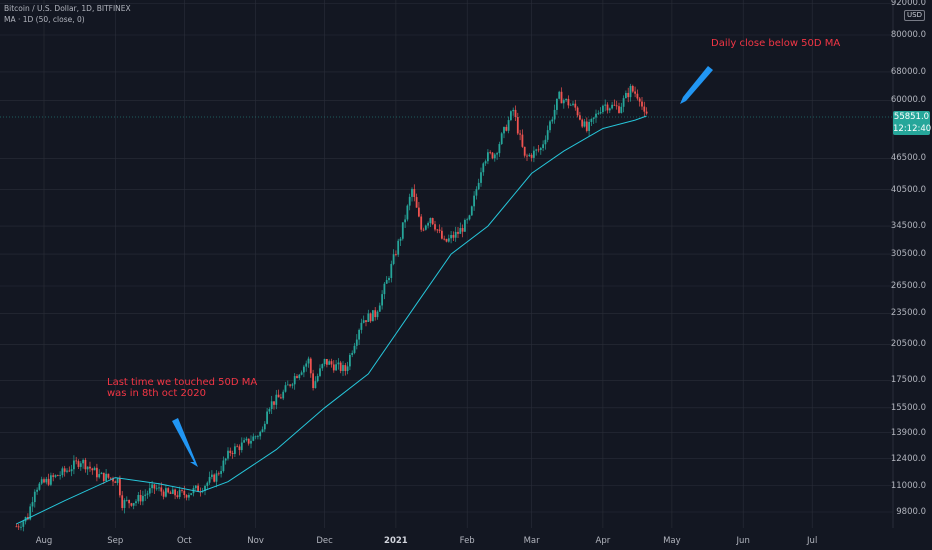 This screenshot has height=550, width=932. Describe the element at coordinates (908, 432) in the screenshot. I see `y-tick-label: 13900.0` at that location.